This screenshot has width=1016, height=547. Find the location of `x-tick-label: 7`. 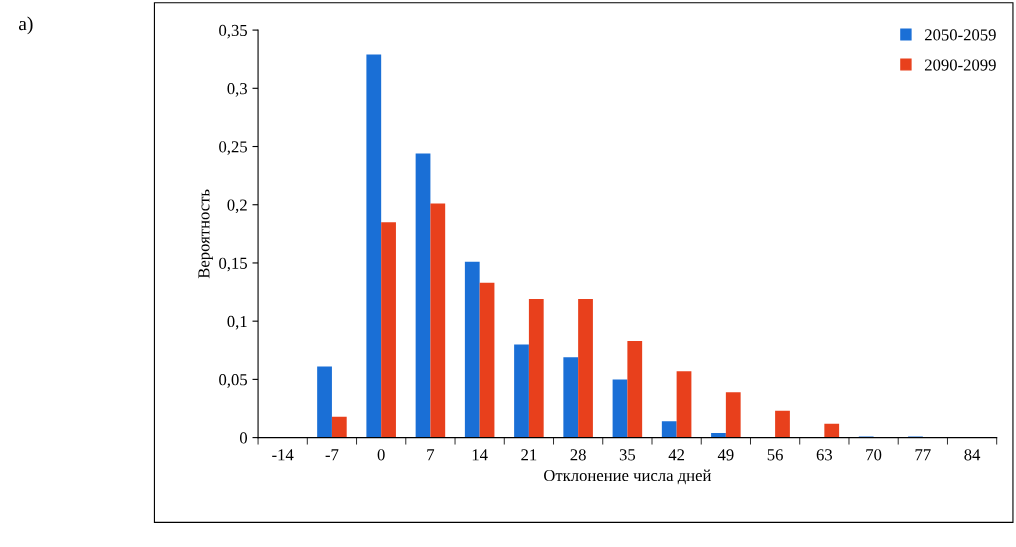

x-tick-label: 7 is located at coordinates (431, 455).